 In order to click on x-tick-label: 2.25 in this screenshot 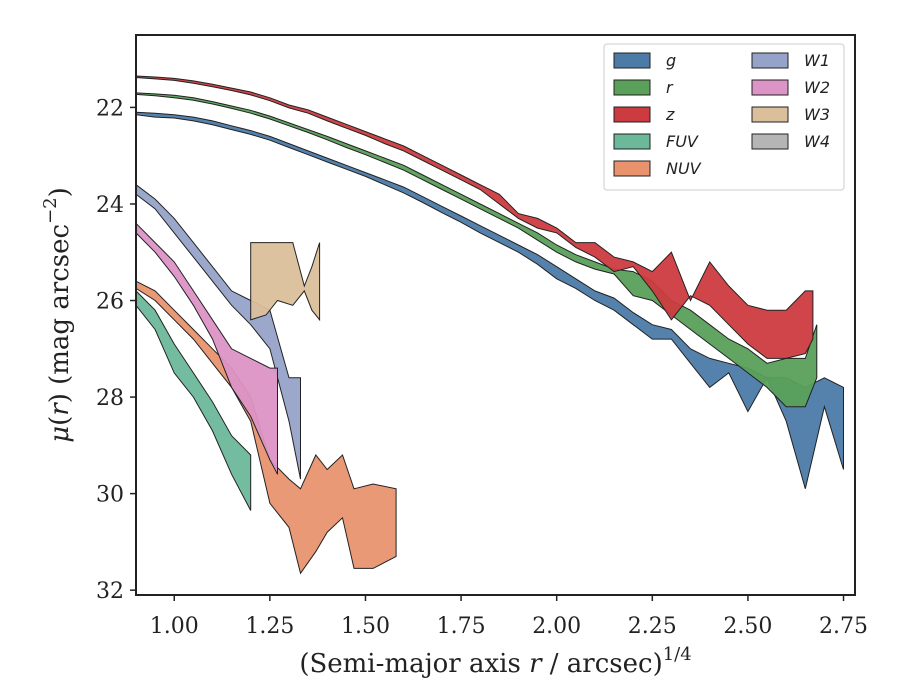, I will do `click(652, 626)`.